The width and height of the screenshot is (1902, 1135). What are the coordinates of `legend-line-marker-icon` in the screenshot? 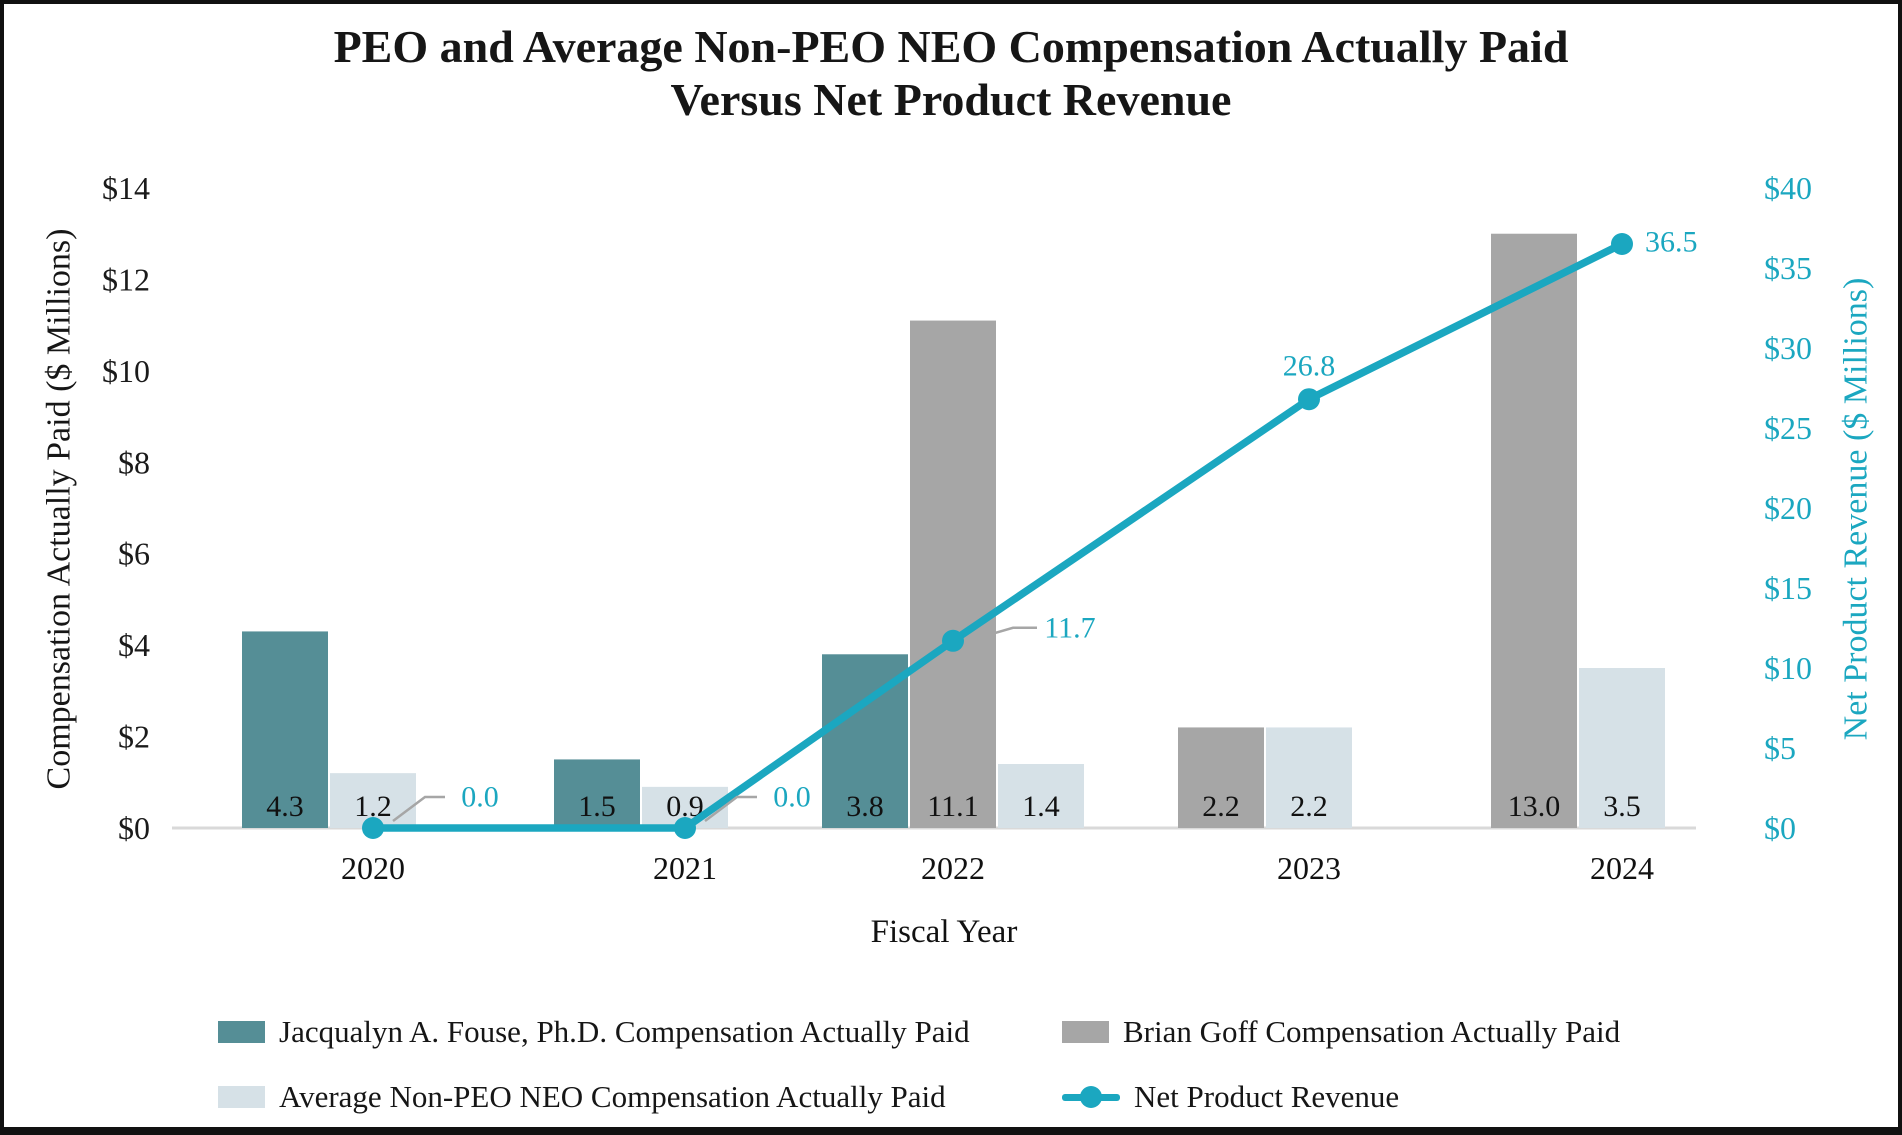 It's located at (1091, 1097).